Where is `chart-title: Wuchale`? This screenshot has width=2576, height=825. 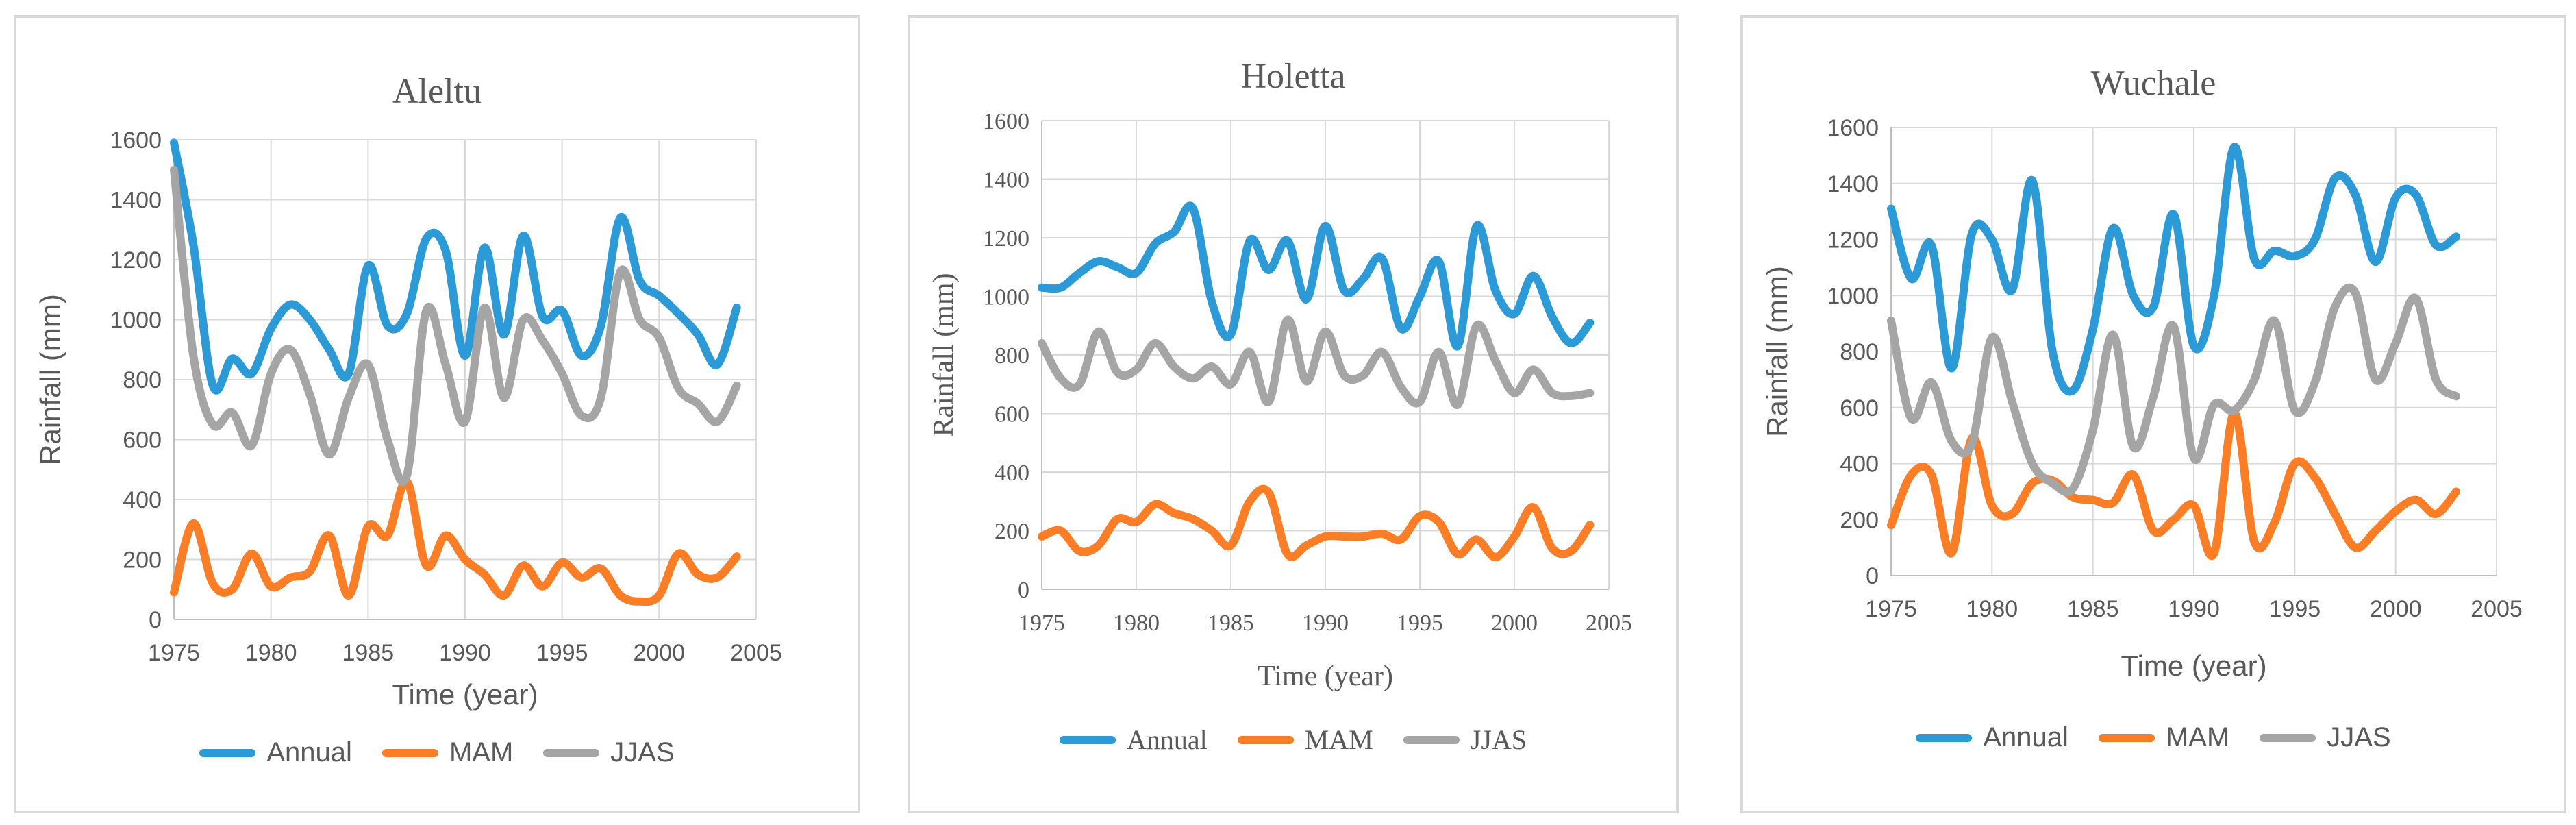
chart-title: Wuchale is located at coordinates (2153, 83).